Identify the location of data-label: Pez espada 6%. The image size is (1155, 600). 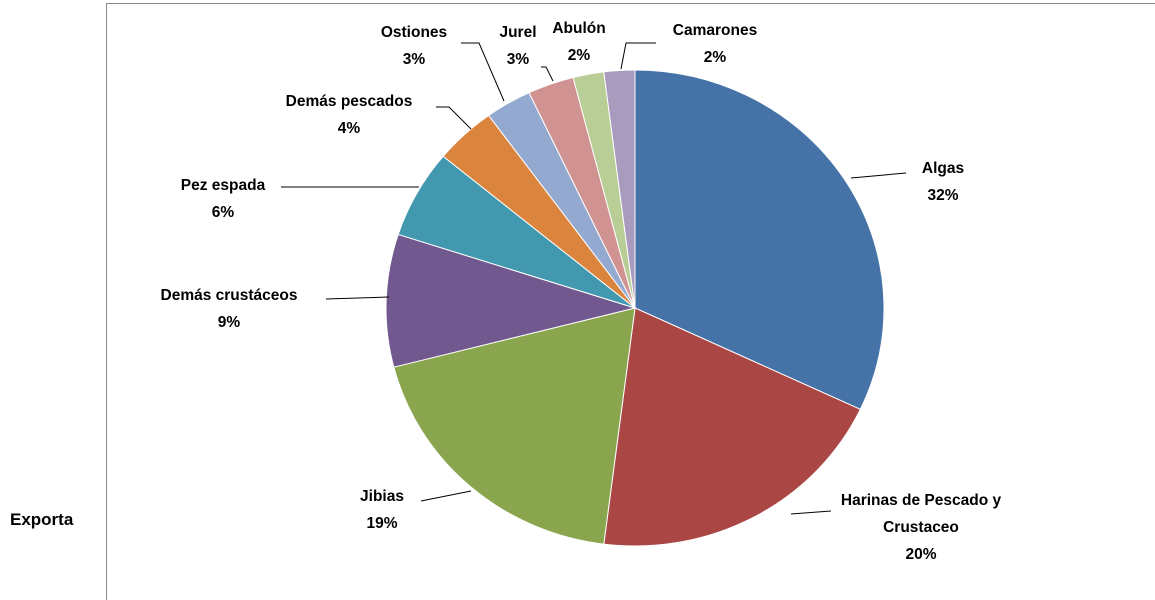
(223, 199).